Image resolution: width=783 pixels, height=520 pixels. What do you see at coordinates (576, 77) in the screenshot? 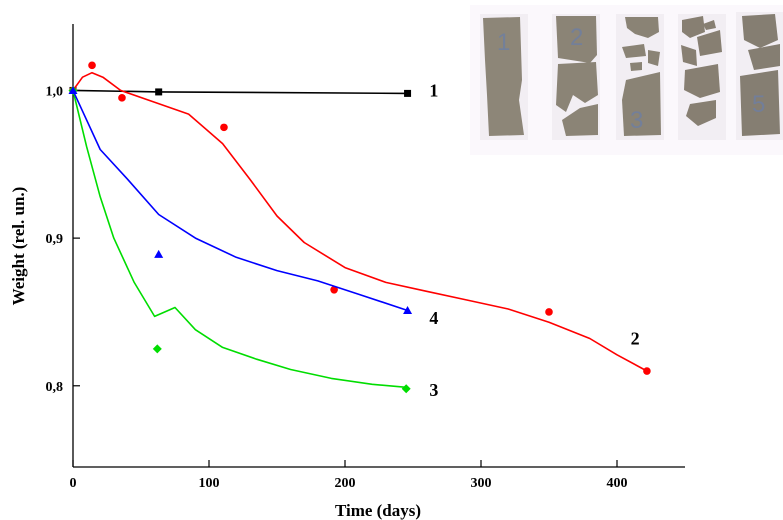
I see `photo-strip-2: 2` at bounding box center [576, 77].